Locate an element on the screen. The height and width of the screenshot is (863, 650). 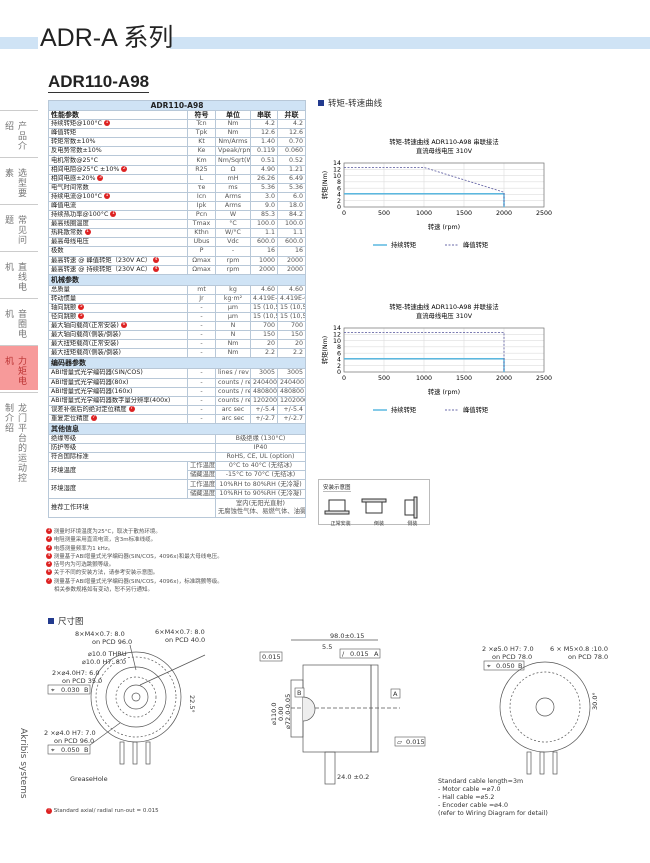
y-tick-label: 0 is located at coordinates (339, 207).